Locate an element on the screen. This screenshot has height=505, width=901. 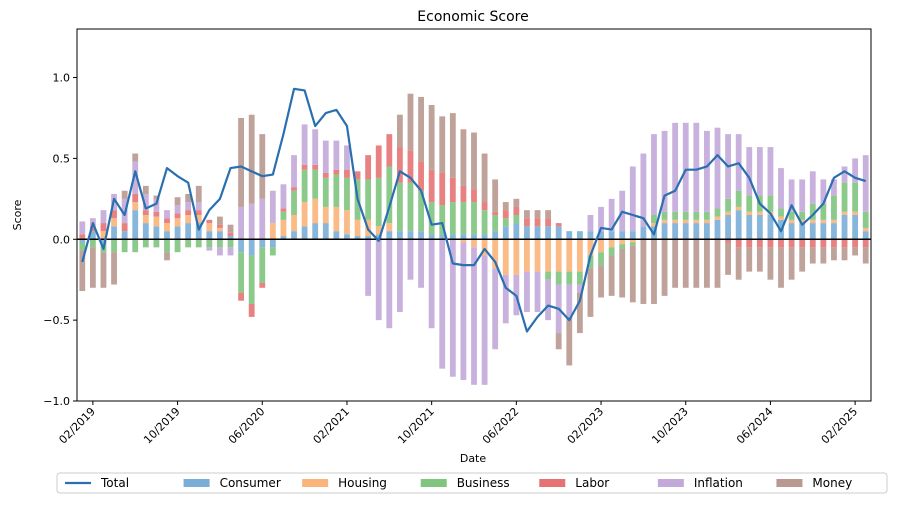
legend-swatch-consumer is located at coordinates (196, 483).